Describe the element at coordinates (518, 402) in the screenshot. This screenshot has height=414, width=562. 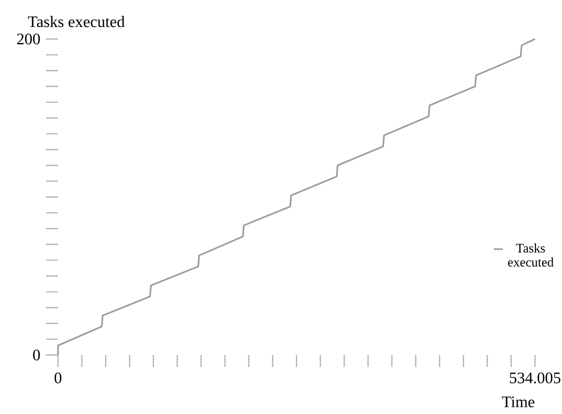
I see `x-axis-title: Time` at that location.